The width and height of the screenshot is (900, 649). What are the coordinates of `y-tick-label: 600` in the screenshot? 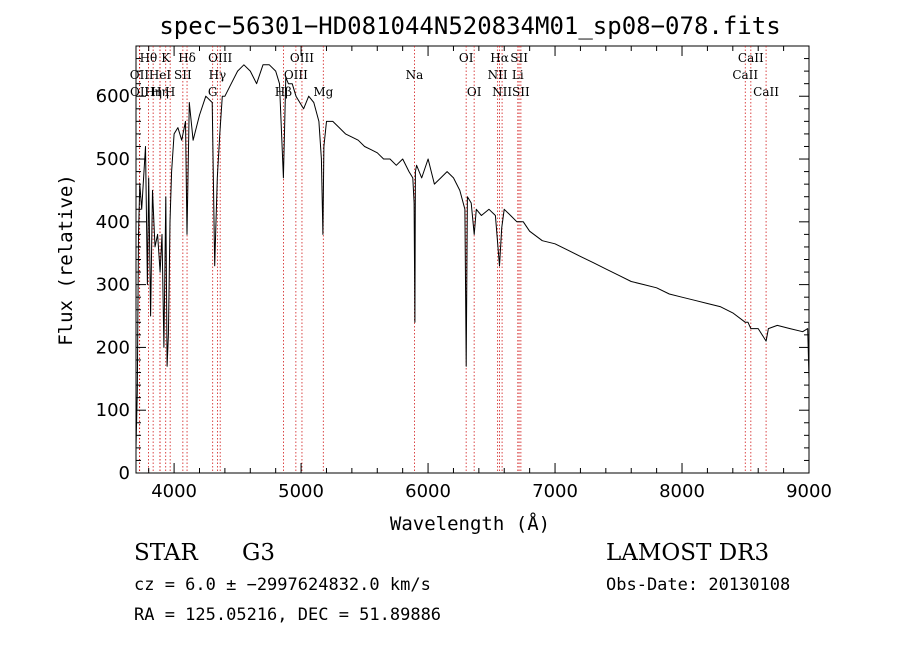 It's located at (113, 96).